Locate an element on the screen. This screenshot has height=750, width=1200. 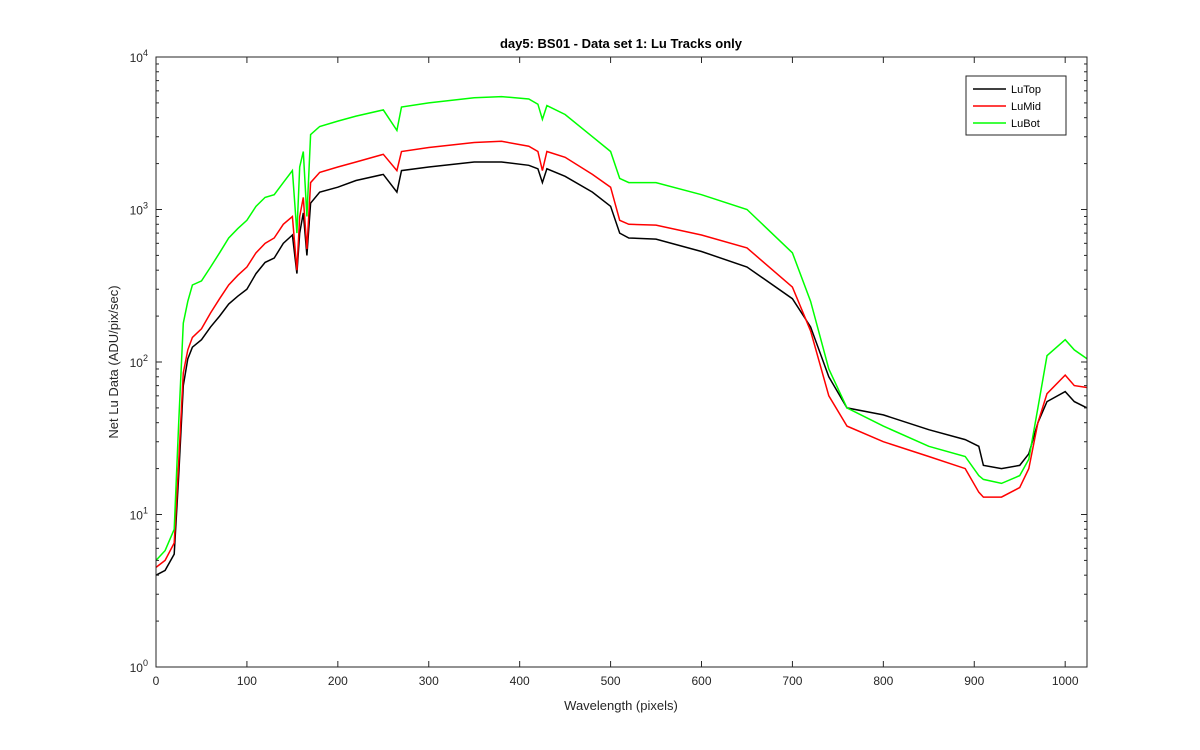
x-tick-label: 600 is located at coordinates (701, 681).